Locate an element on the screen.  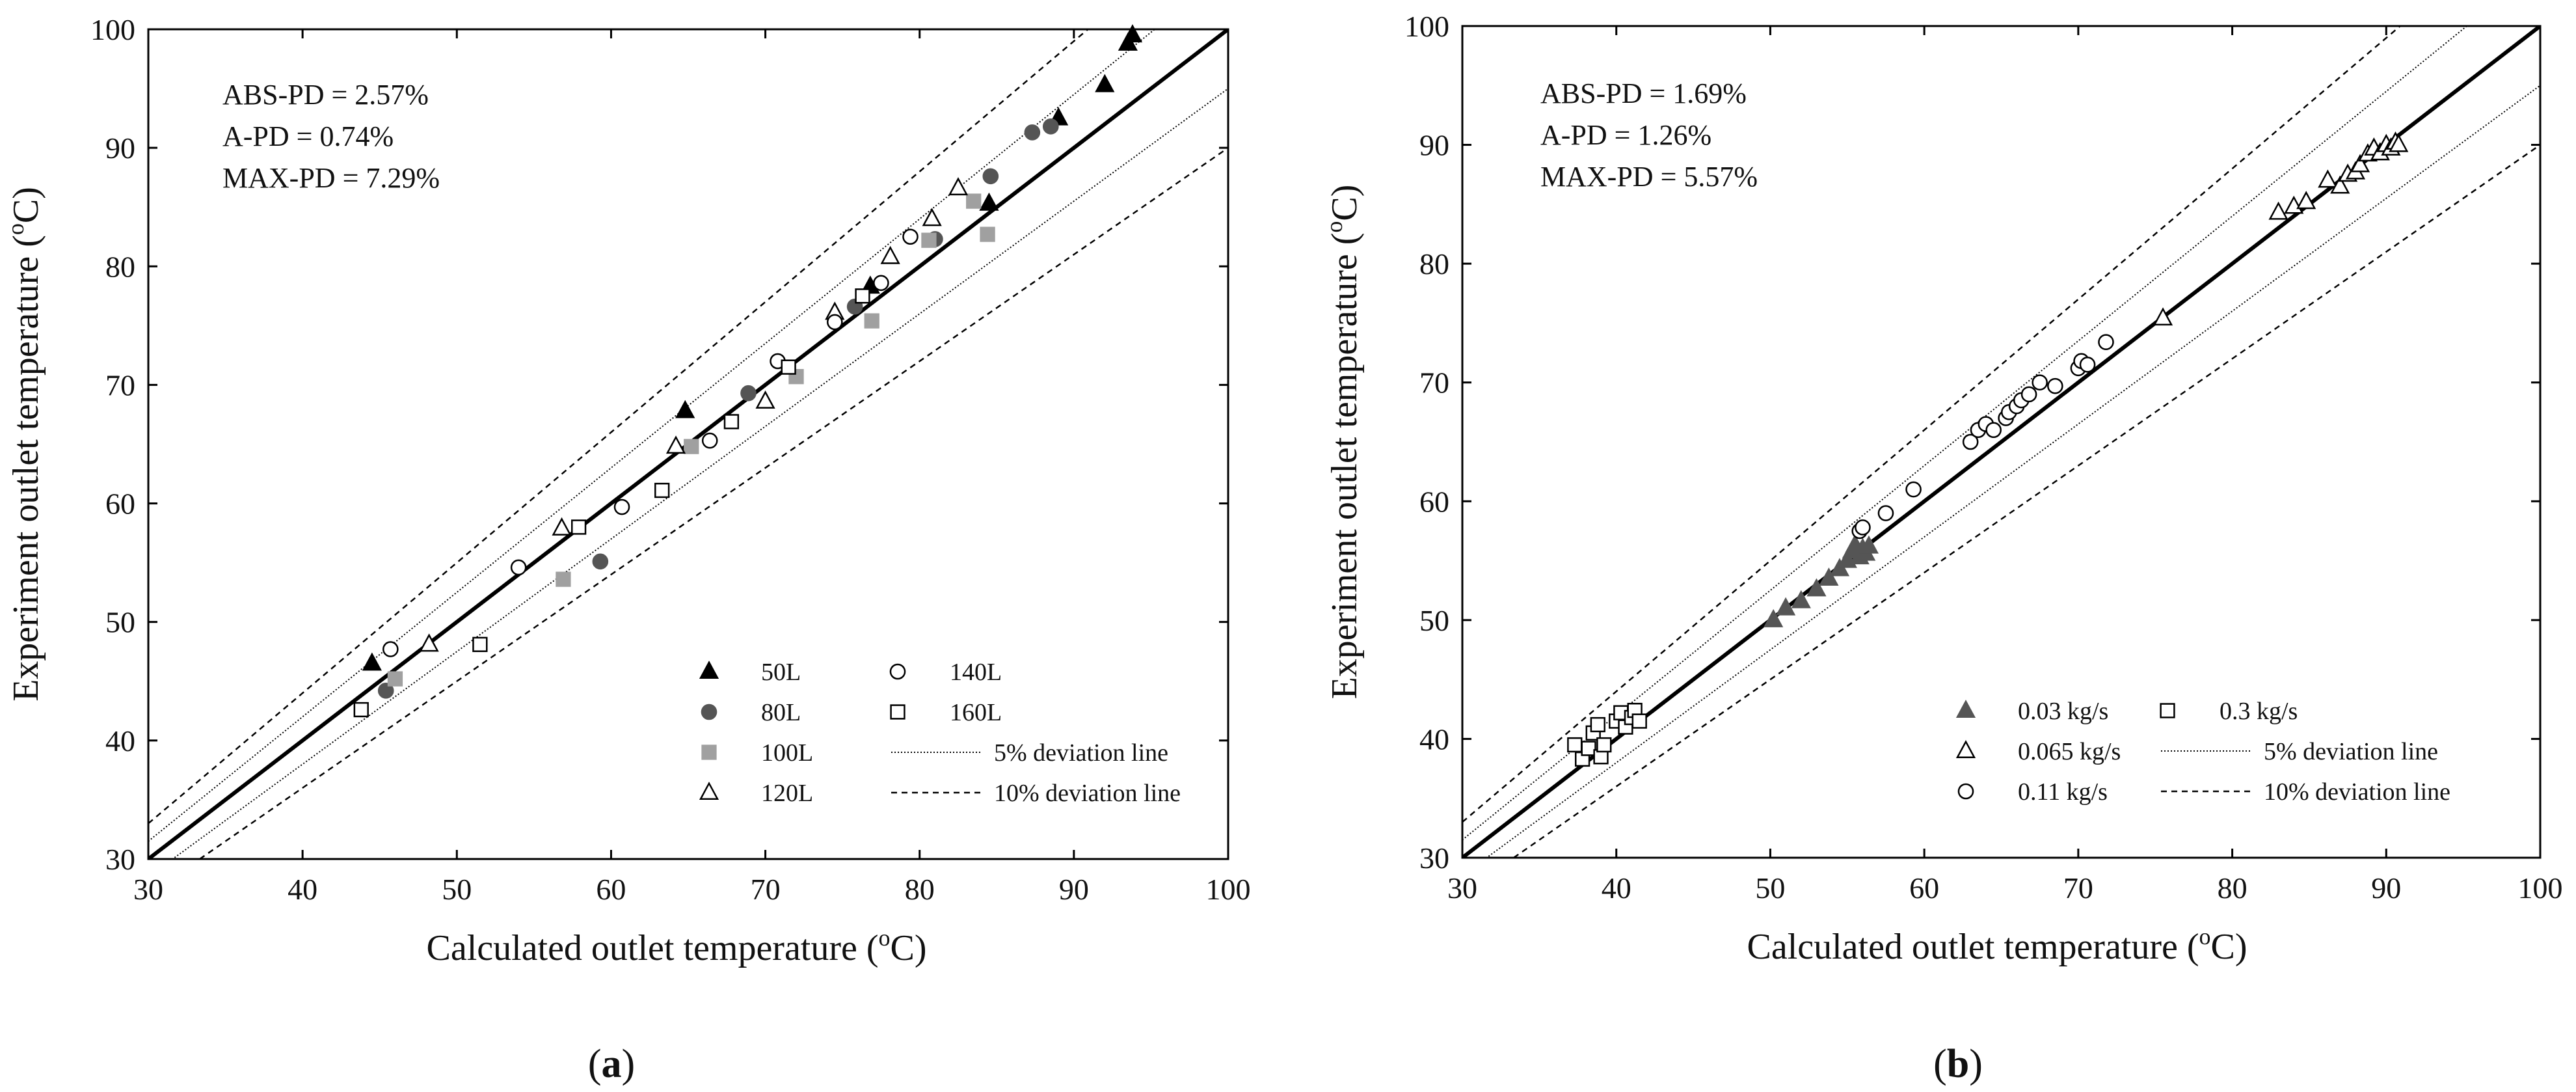
stat-text: A-PD = 1.26% is located at coordinates (1625, 135).